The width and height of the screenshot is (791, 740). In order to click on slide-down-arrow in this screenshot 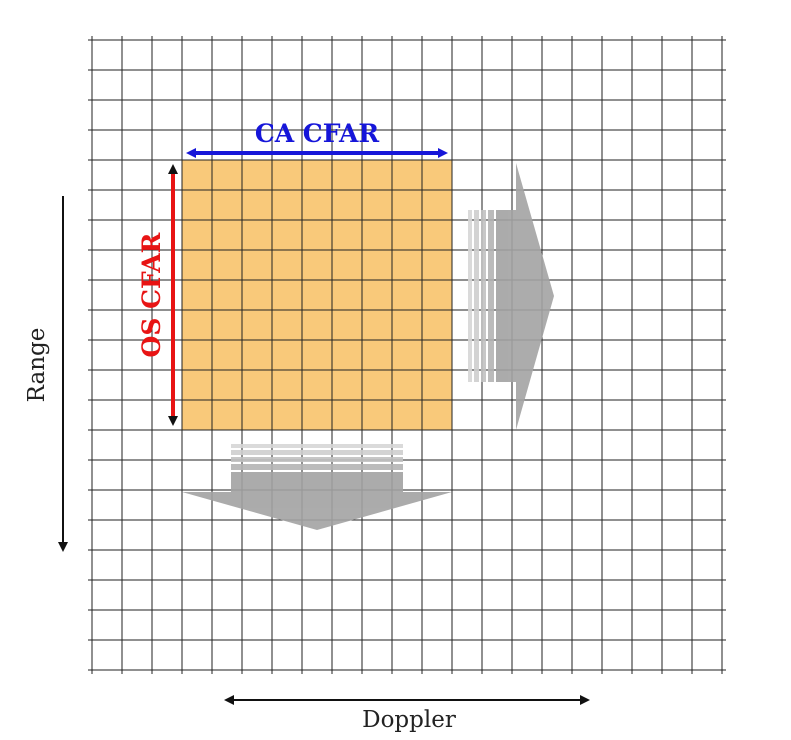, I will do `click(317, 487)`.